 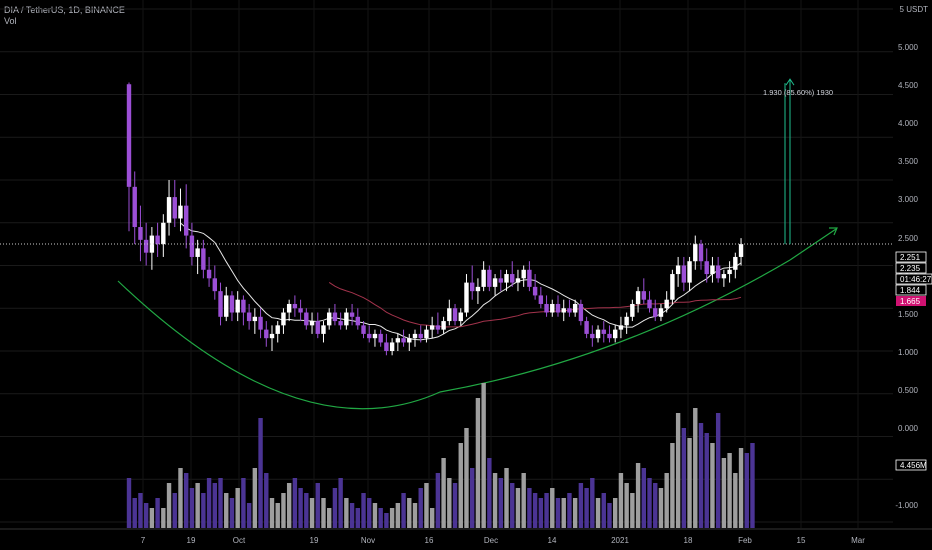 I want to click on chart-title: DIA / TetherUS, 1D, BINANCE, so click(x=64, y=10).